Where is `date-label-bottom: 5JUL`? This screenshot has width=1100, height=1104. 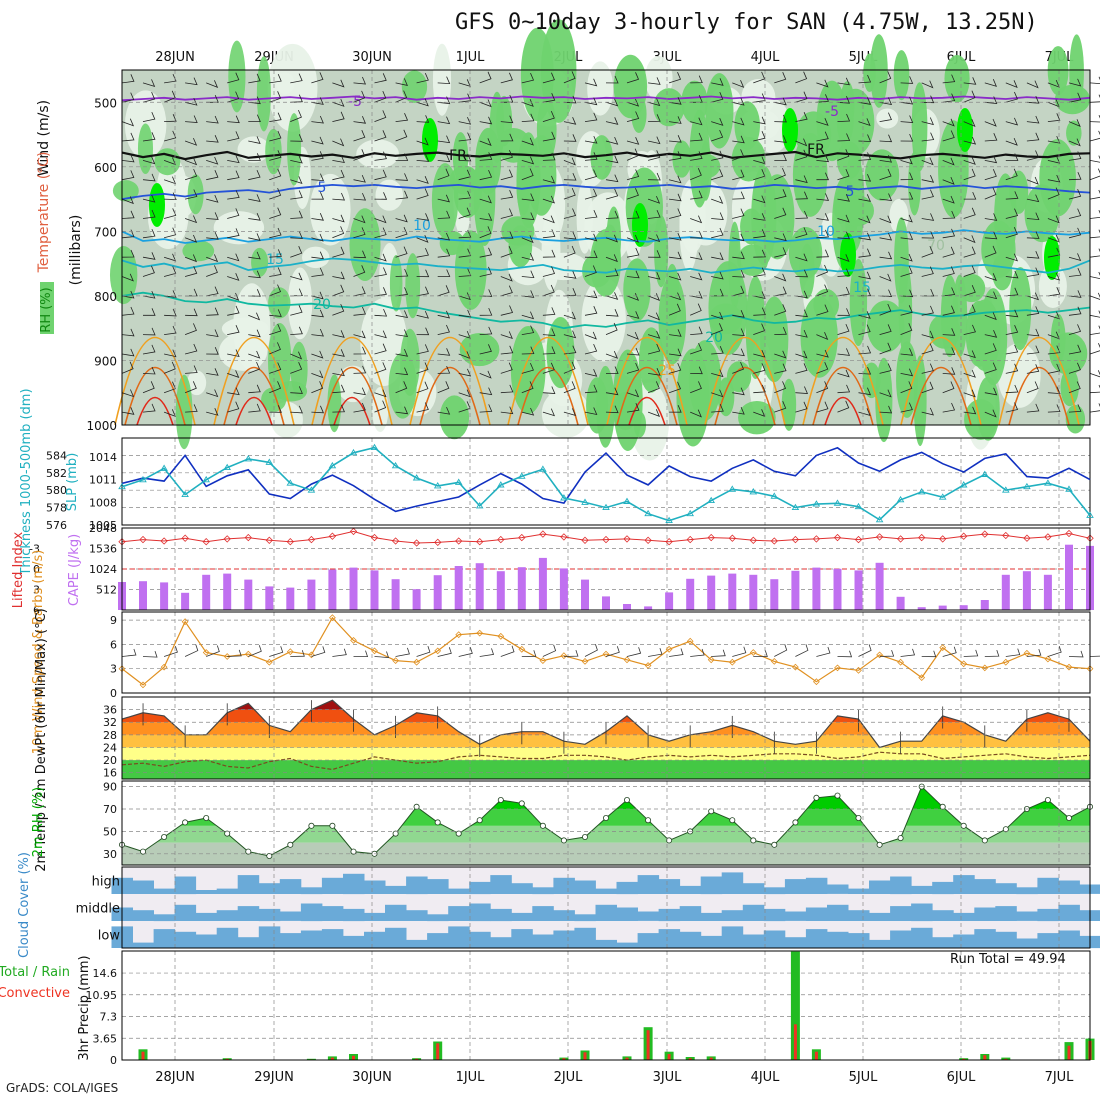 date-label-bottom: 5JUL is located at coordinates (864, 1077).